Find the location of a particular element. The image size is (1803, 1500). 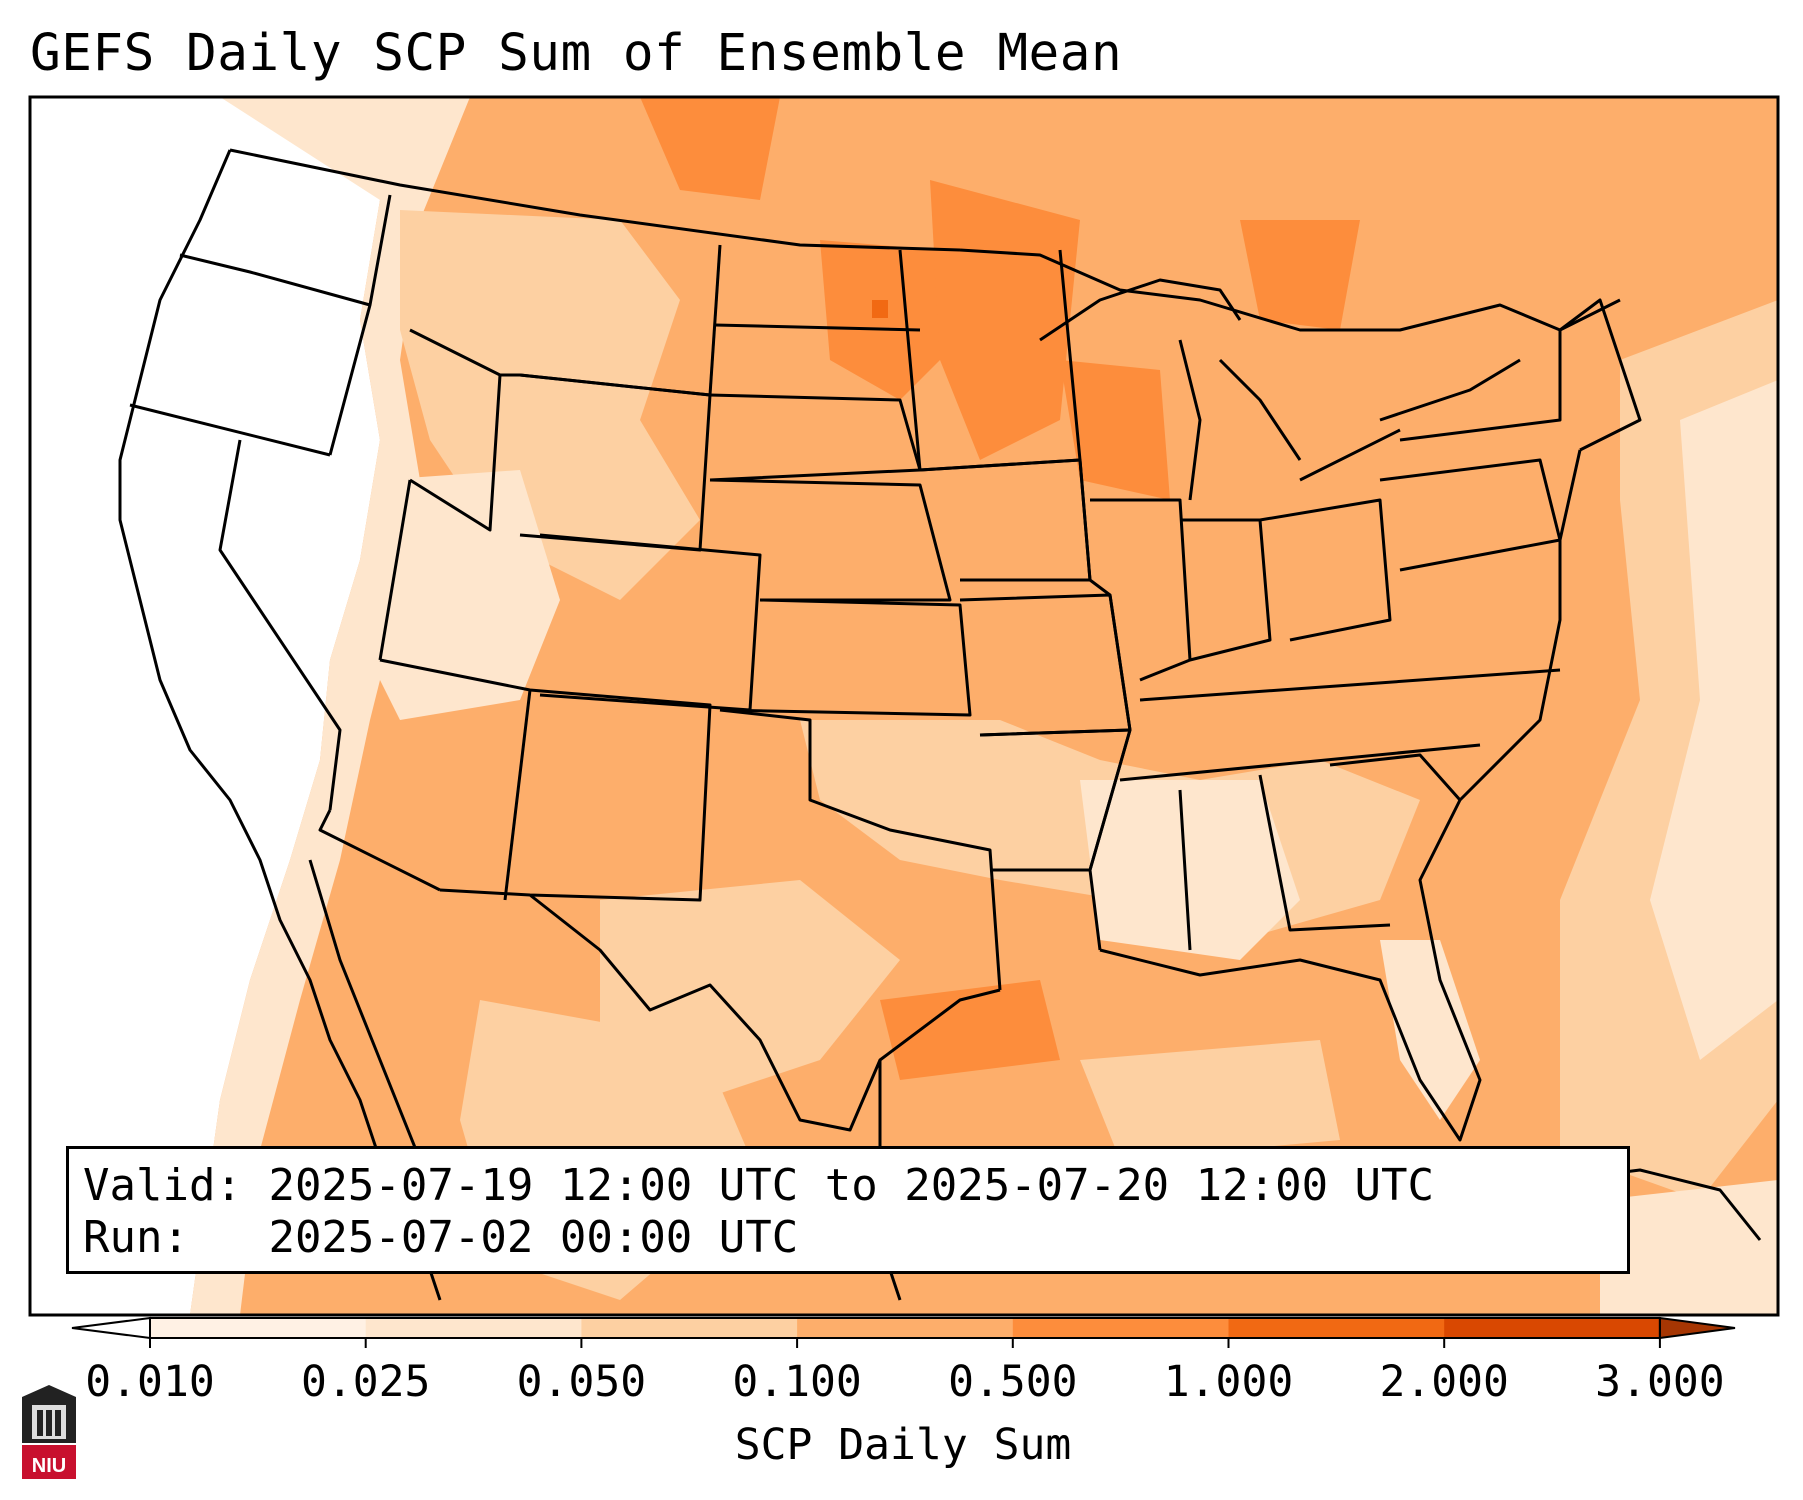

scp-field-ontario-high is located at coordinates (1300, 275).